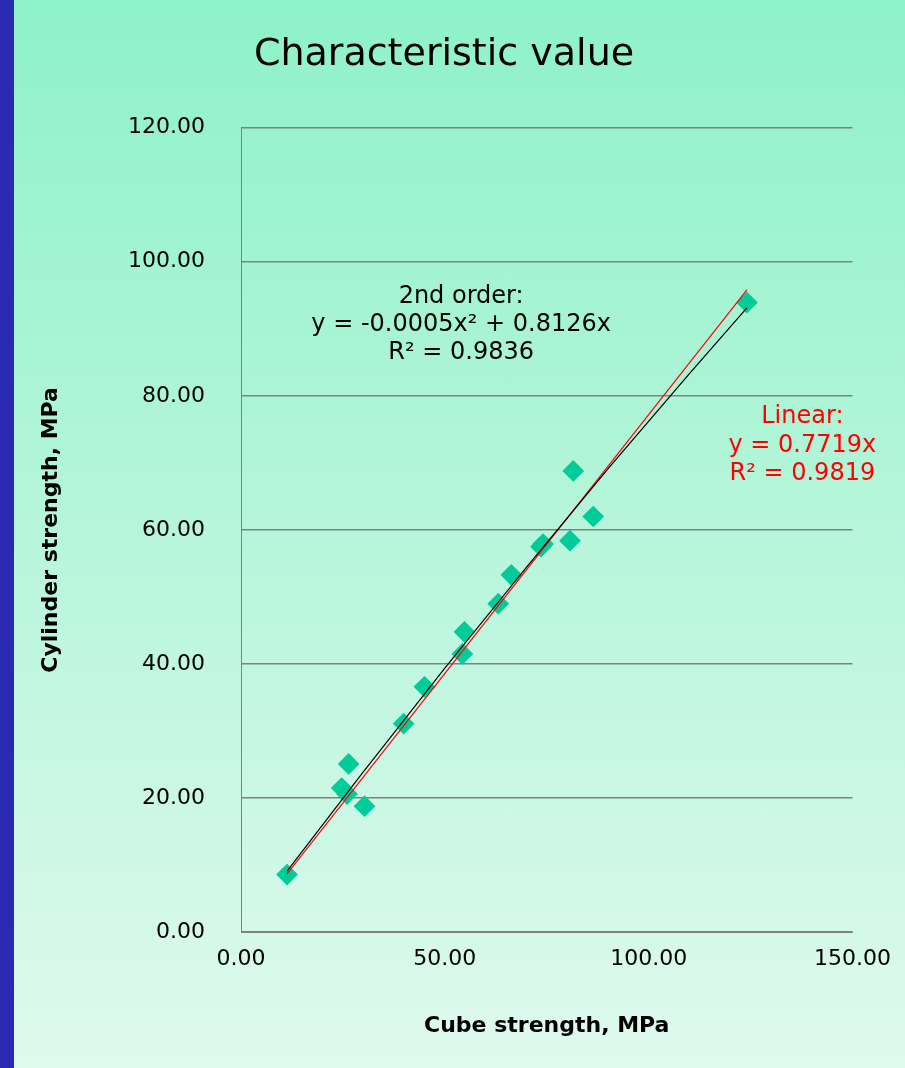 This screenshot has height=1068, width=905. What do you see at coordinates (547, 1024) in the screenshot?
I see `x-axis-title: Cube strength, MPa` at bounding box center [547, 1024].